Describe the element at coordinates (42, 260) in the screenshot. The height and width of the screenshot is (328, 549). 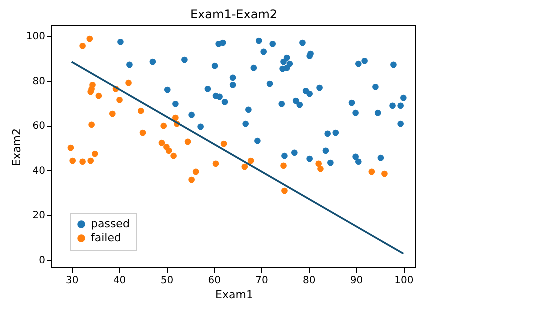
I see `y-tick-label: 0` at that location.